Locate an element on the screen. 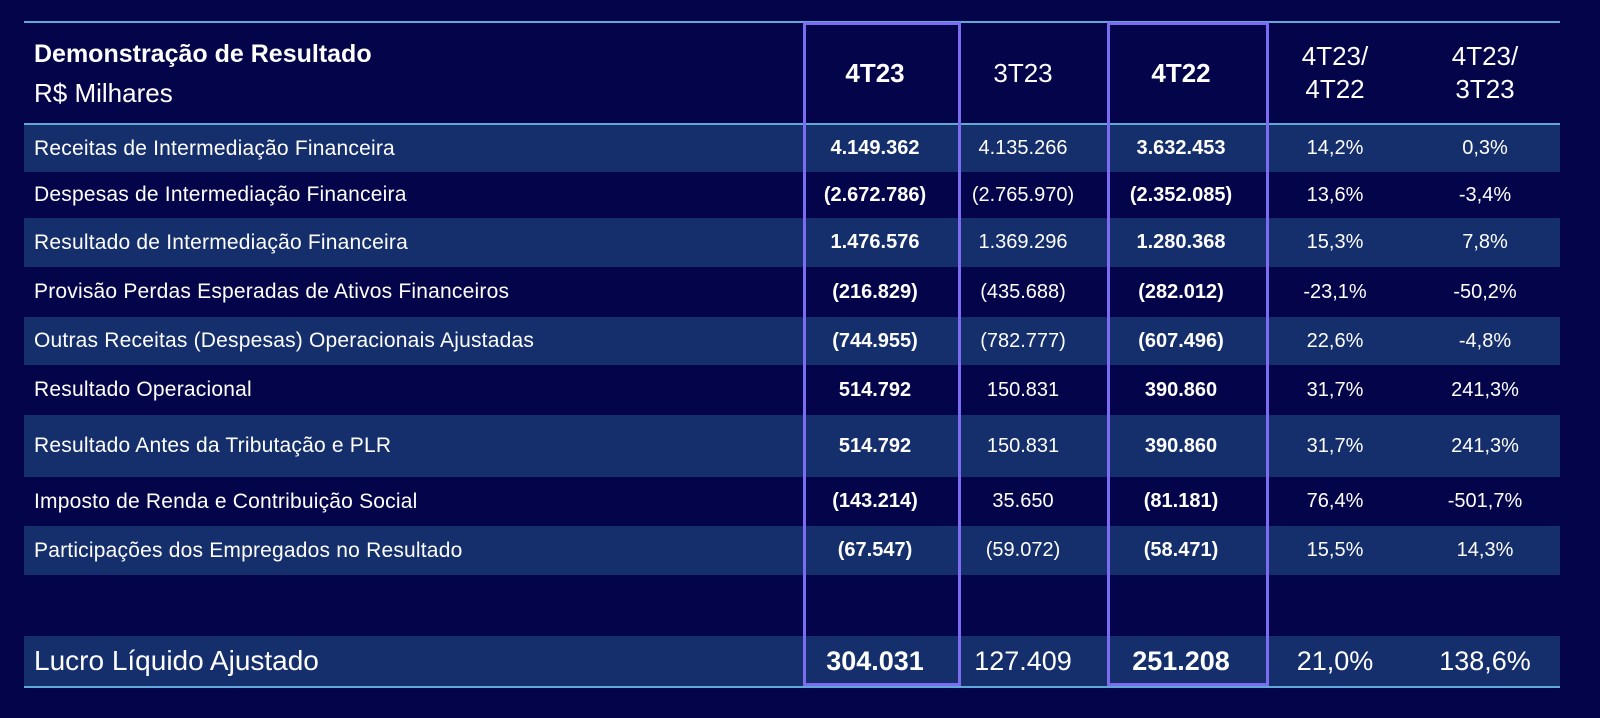  column-header-4t22: 4T22 is located at coordinates (1181, 73).